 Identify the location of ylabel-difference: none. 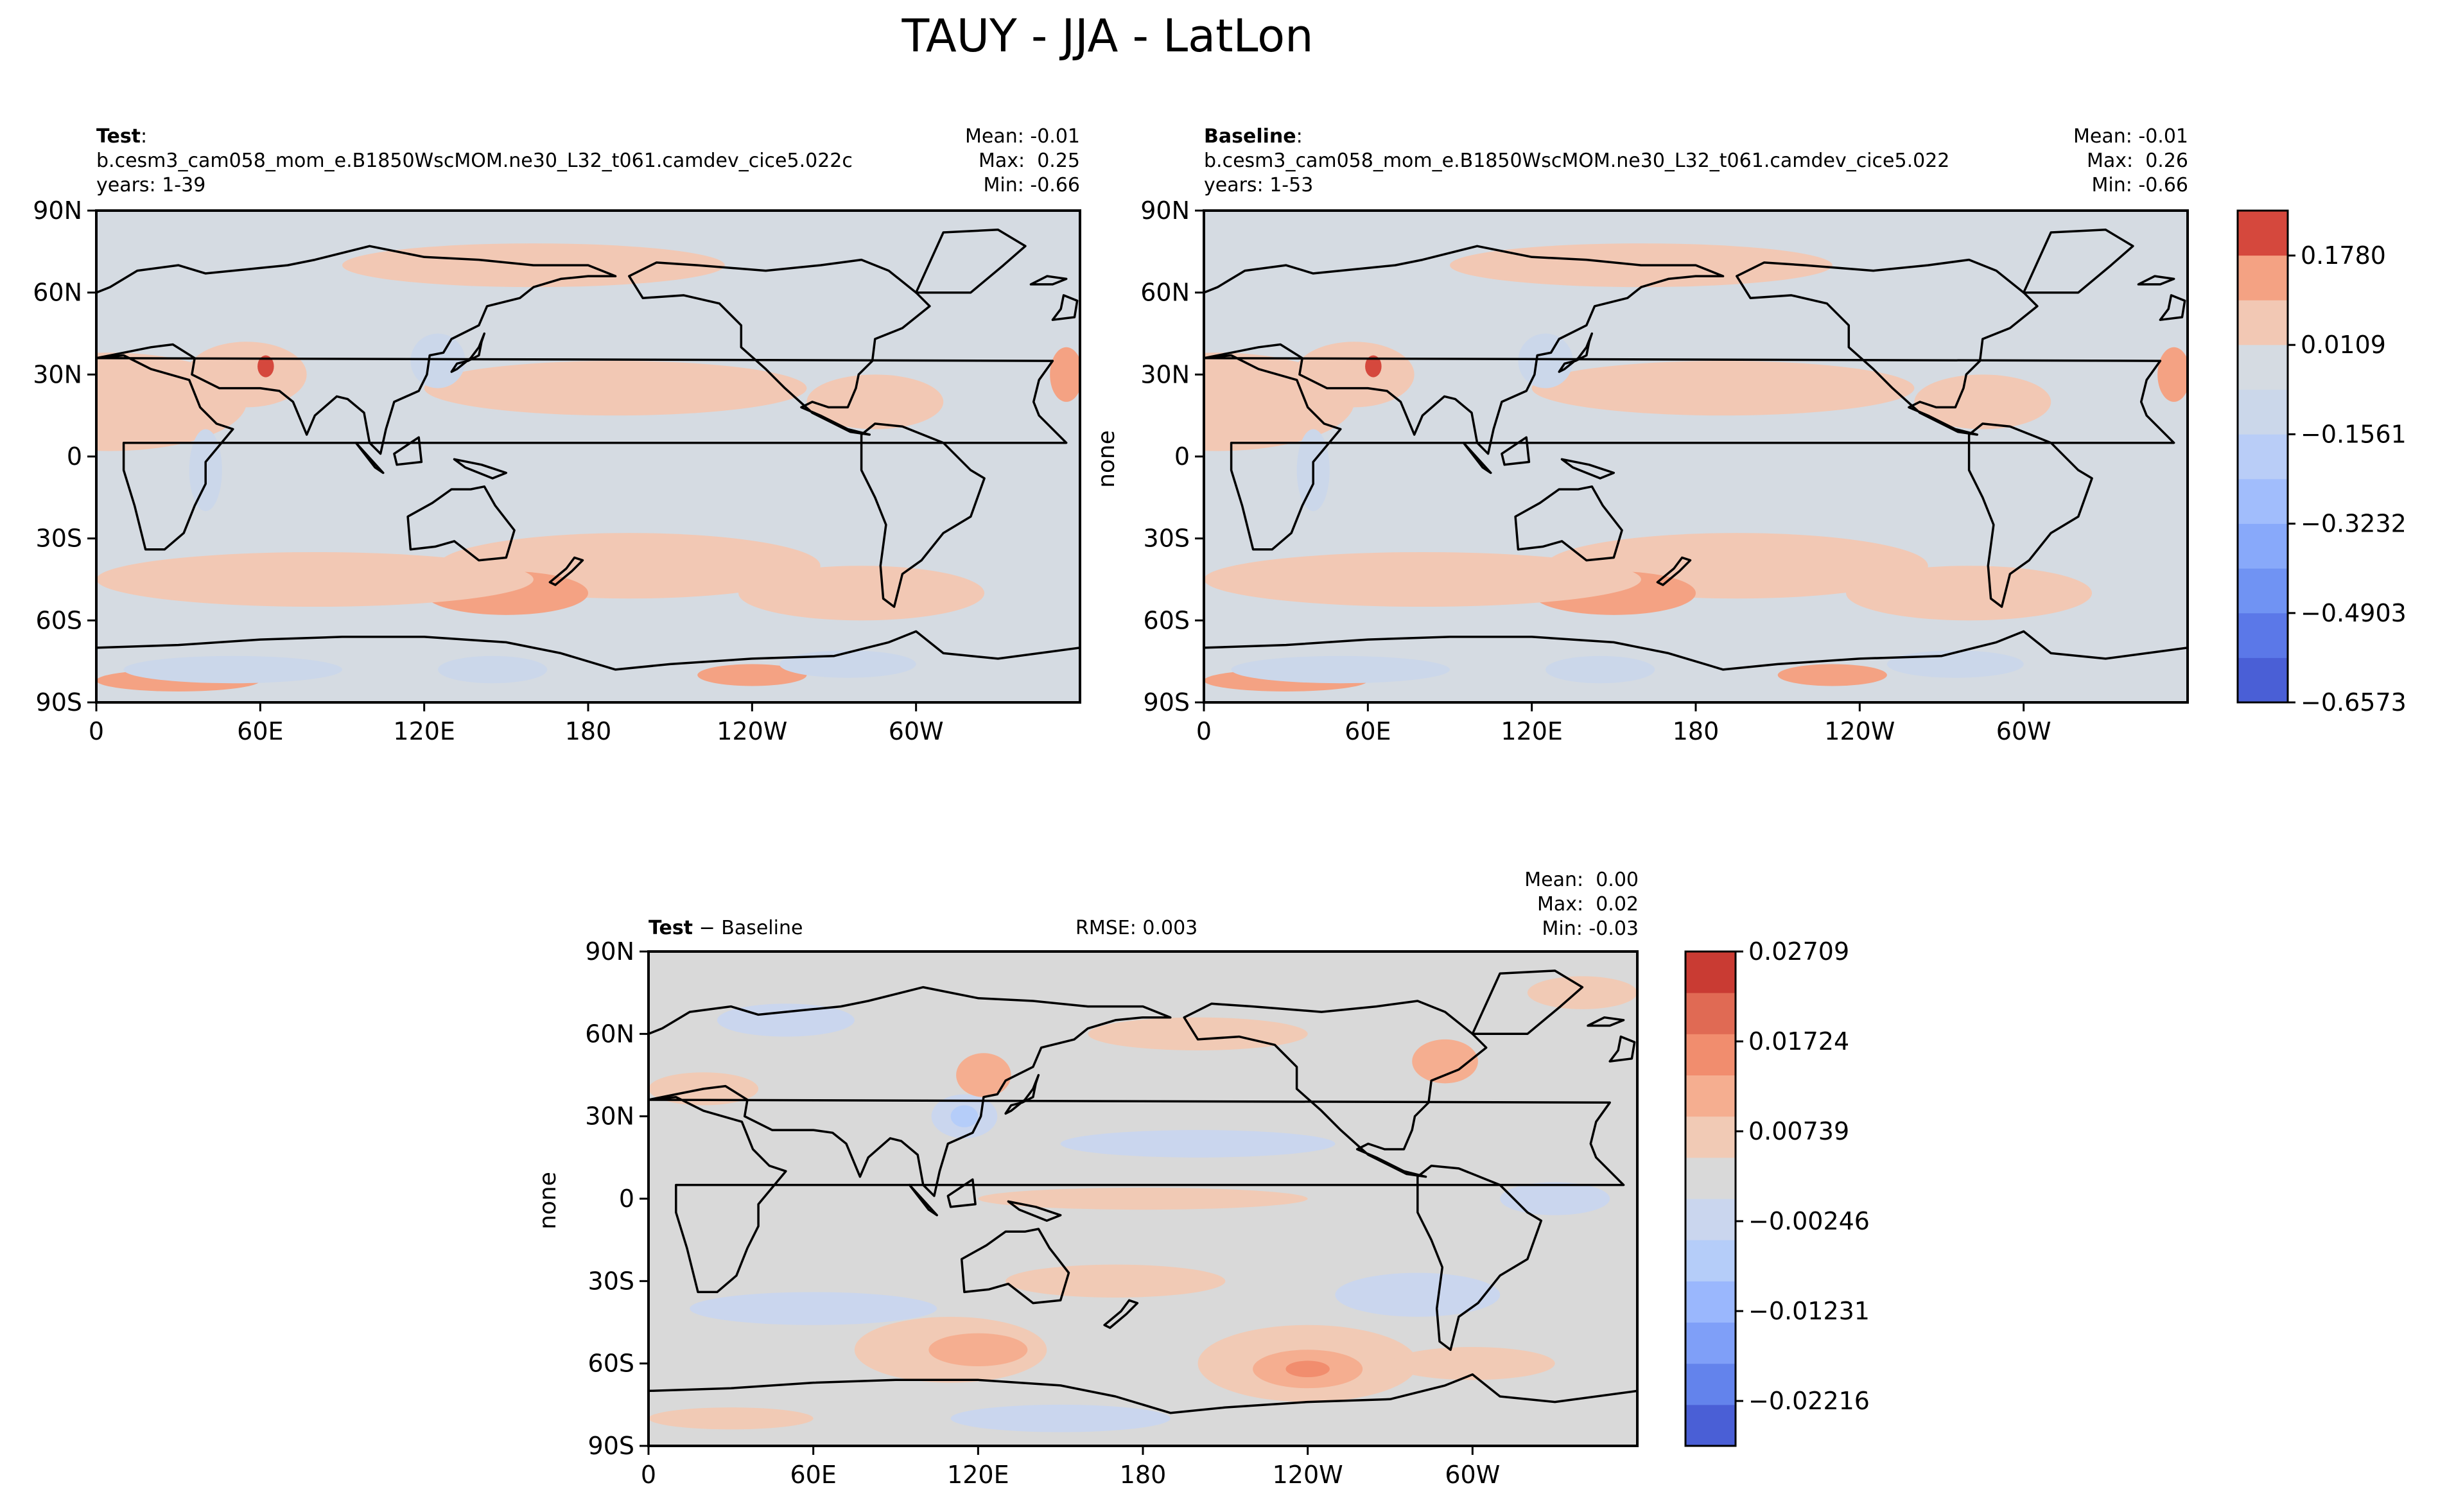
(548, 1201).